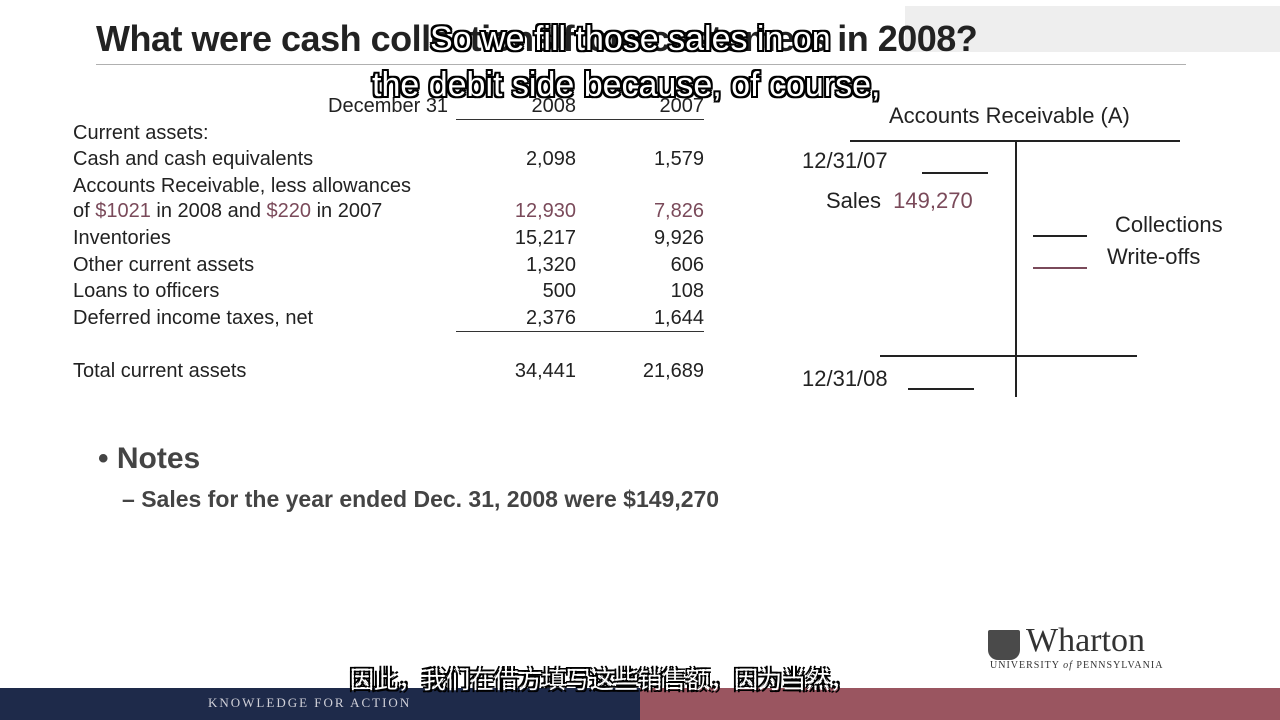 This screenshot has height=720, width=1280. What do you see at coordinates (1085, 640) in the screenshot?
I see `logo-wordmark: Wharton` at bounding box center [1085, 640].